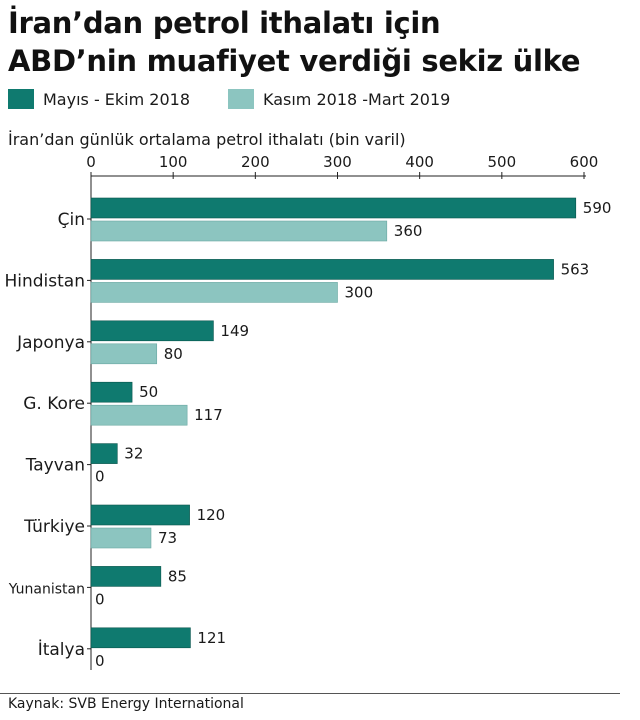 The height and width of the screenshot is (720, 640). I want to click on data-label-japonya-may-oct: 149, so click(234, 331).